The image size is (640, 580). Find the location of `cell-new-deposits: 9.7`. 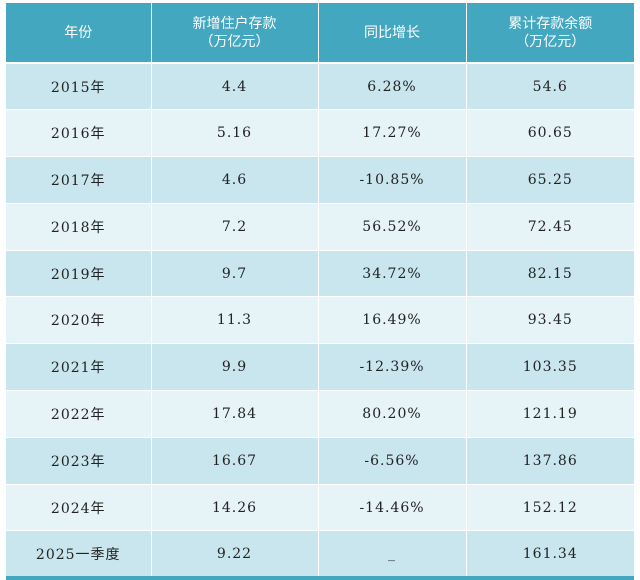

cell-new-deposits: 9.7 is located at coordinates (235, 274).